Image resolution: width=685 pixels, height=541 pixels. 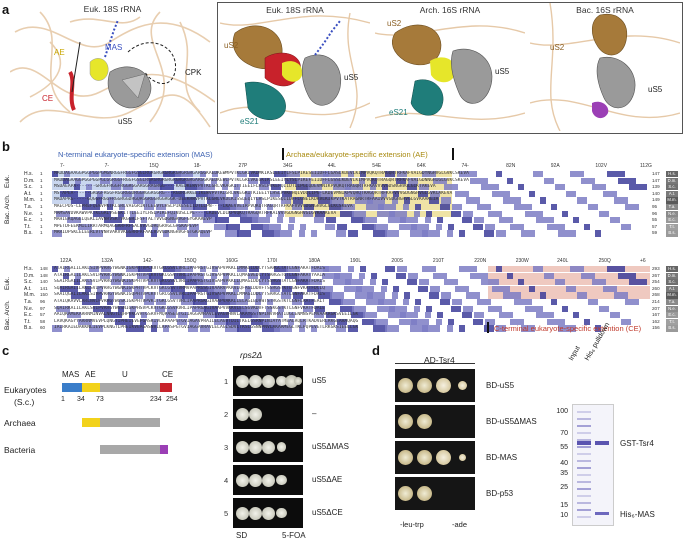 What do you see at coordinates (172, 399) in the screenshot?
I see `pos-254: 254` at bounding box center [172, 399].